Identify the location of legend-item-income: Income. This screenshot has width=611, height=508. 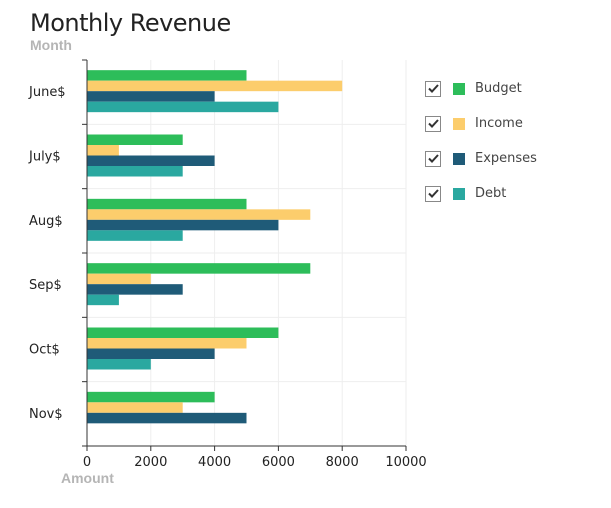
(481, 123).